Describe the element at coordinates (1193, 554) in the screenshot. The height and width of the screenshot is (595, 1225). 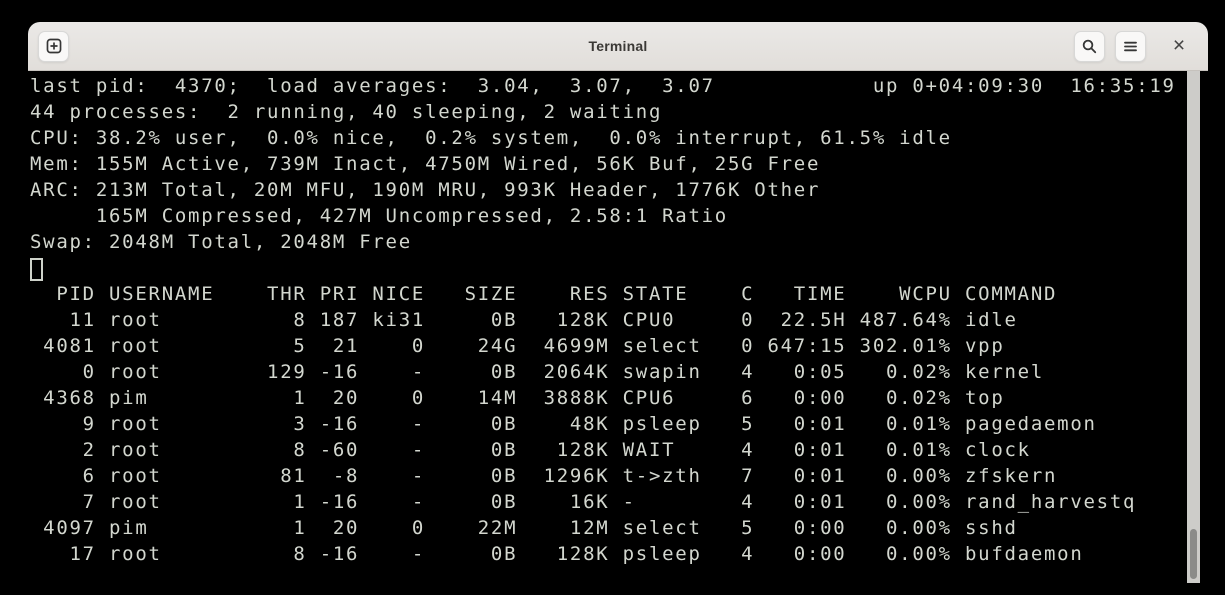
I see `scrollbar-thumb` at that location.